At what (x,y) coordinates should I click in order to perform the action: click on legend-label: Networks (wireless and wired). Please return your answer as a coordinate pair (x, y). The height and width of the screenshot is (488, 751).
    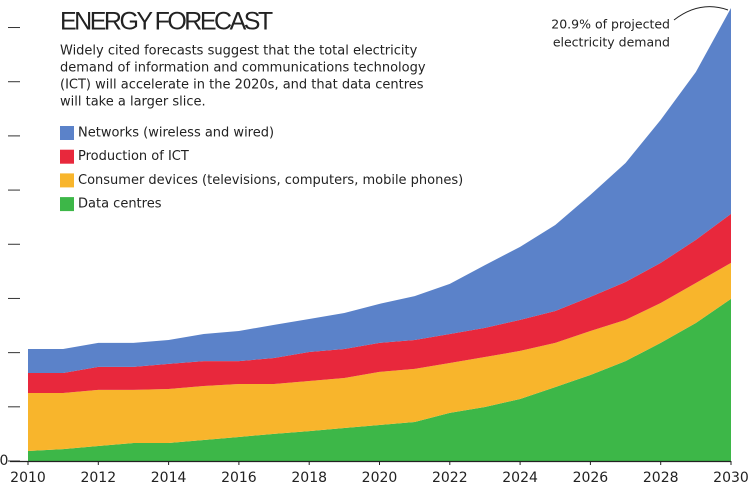
    Looking at the image, I should click on (176, 133).